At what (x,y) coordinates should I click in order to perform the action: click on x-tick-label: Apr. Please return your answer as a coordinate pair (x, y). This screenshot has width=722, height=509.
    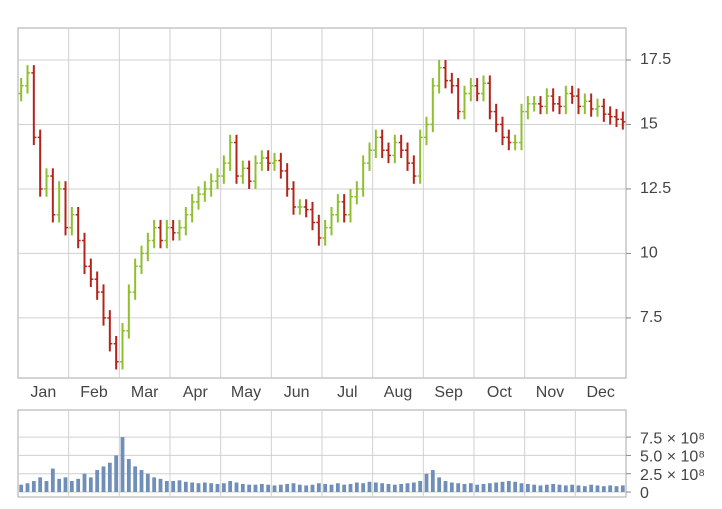
    Looking at the image, I should click on (196, 392).